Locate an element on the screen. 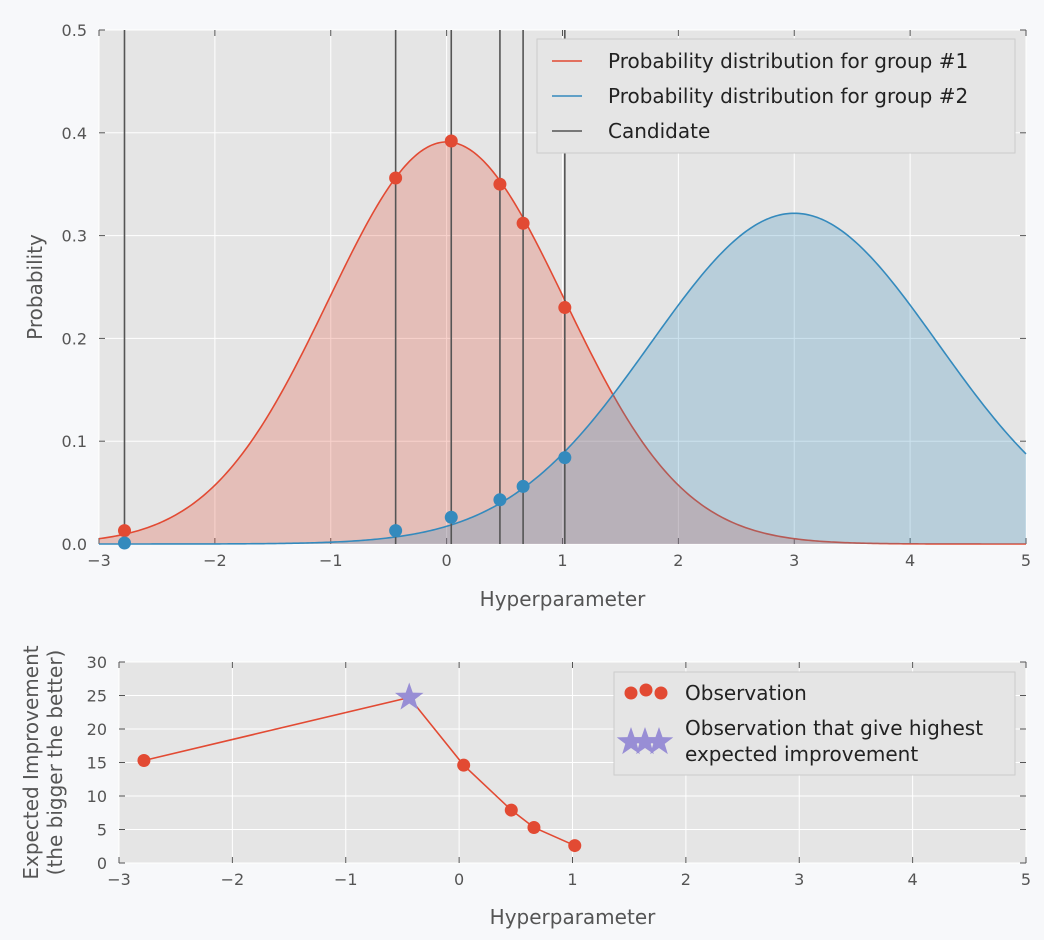  y-tick-label: 0.4 is located at coordinates (74, 133).